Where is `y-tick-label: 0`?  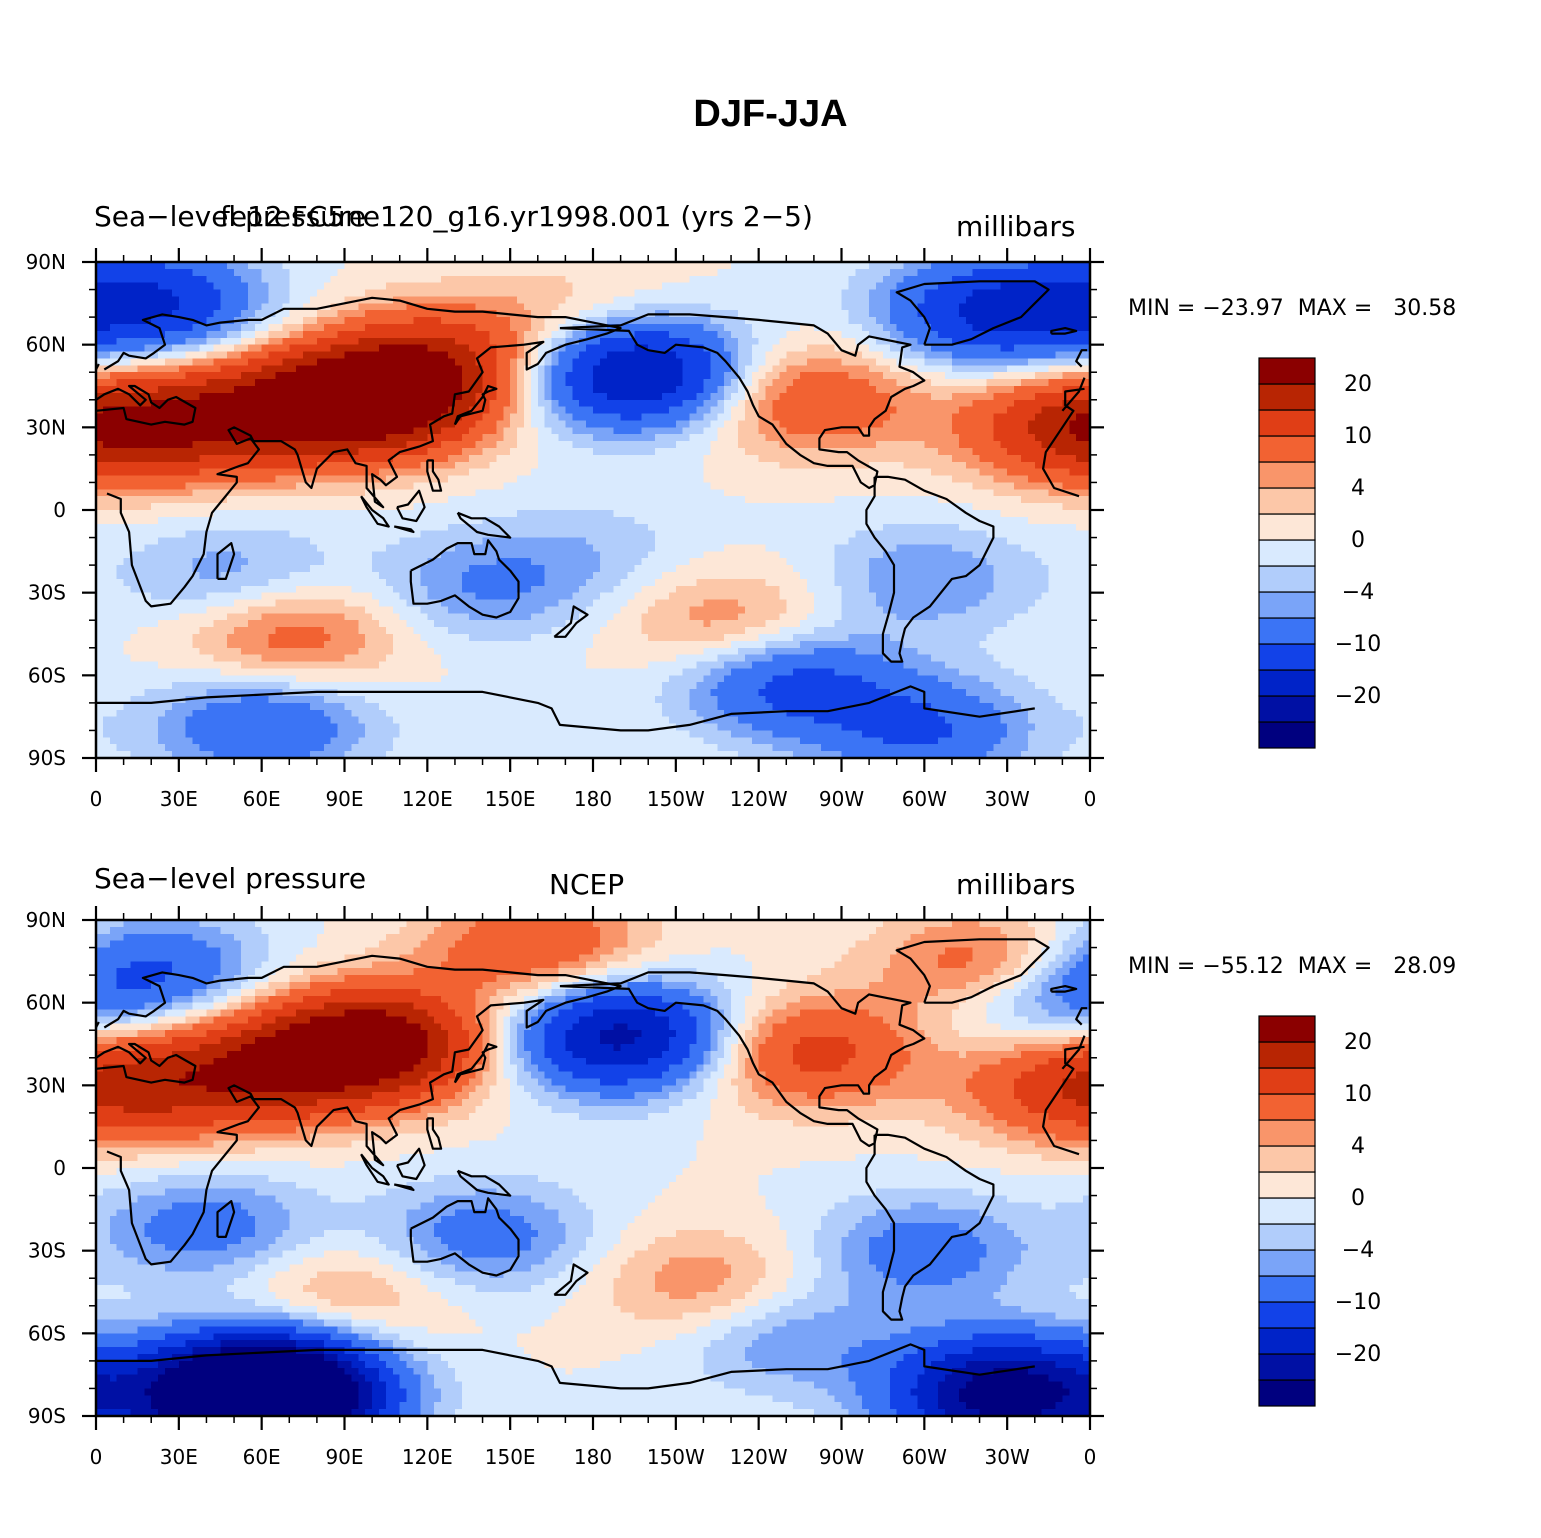 y-tick-label: 0 is located at coordinates (59, 1168).